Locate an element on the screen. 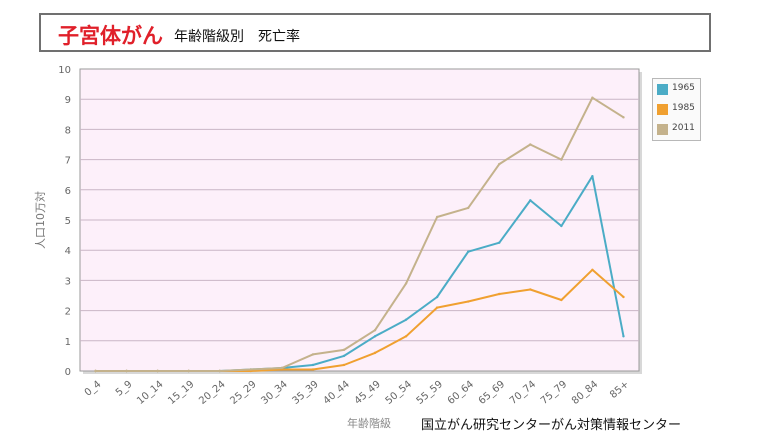 The width and height of the screenshot is (766, 443). legend-label: 2011 is located at coordinates (683, 128).